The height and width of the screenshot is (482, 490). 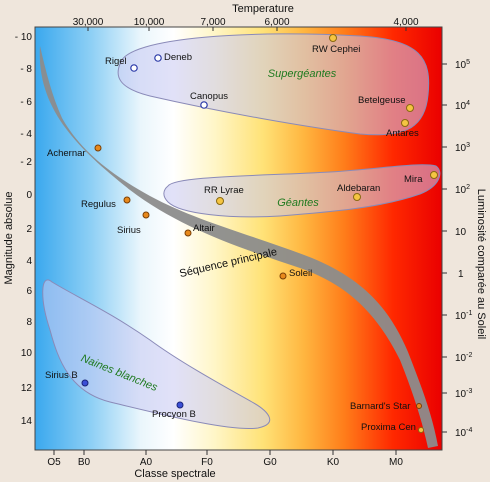 What do you see at coordinates (481, 264) in the screenshot?
I see `right-axis-title: Luminosité comparée au Soleil` at bounding box center [481, 264].